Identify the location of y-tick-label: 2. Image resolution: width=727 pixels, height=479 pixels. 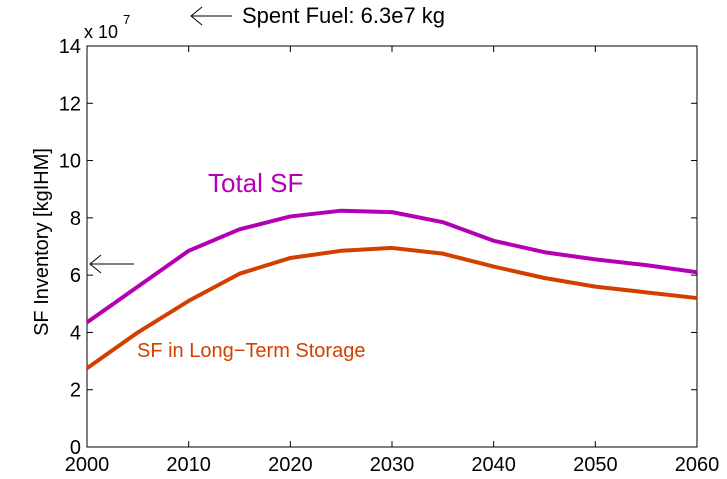
(75, 391).